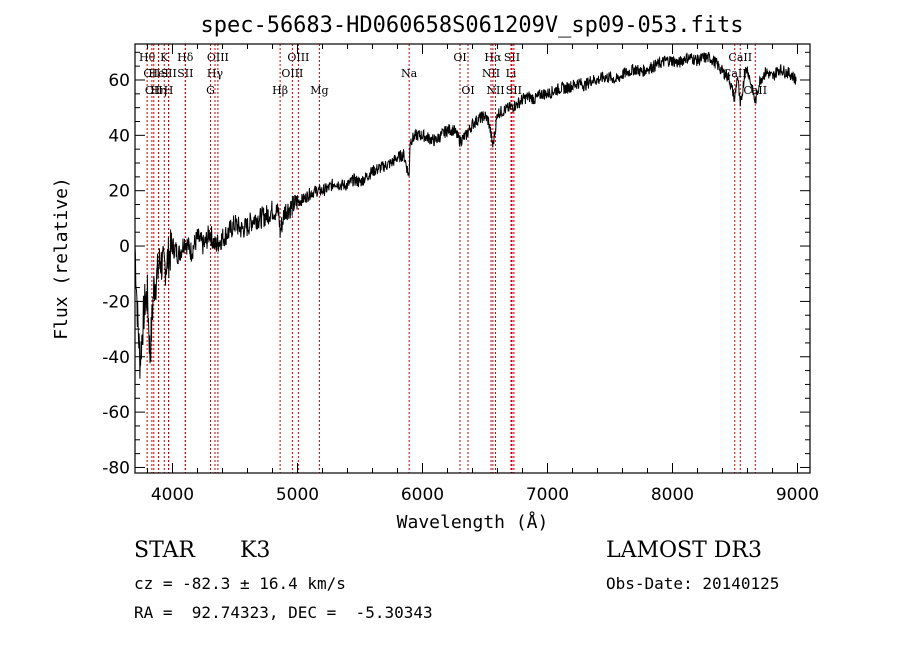 Image resolution: width=900 pixels, height=649 pixels. I want to click on line-marker-label: Hγ, so click(215, 73).